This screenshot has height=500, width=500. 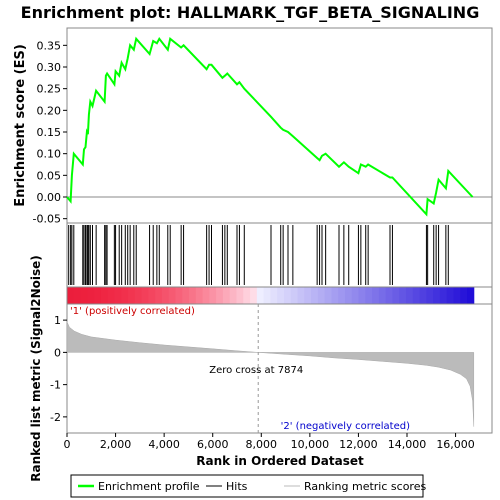 I want to click on es-tick-label: 0.15, so click(x=49, y=132).